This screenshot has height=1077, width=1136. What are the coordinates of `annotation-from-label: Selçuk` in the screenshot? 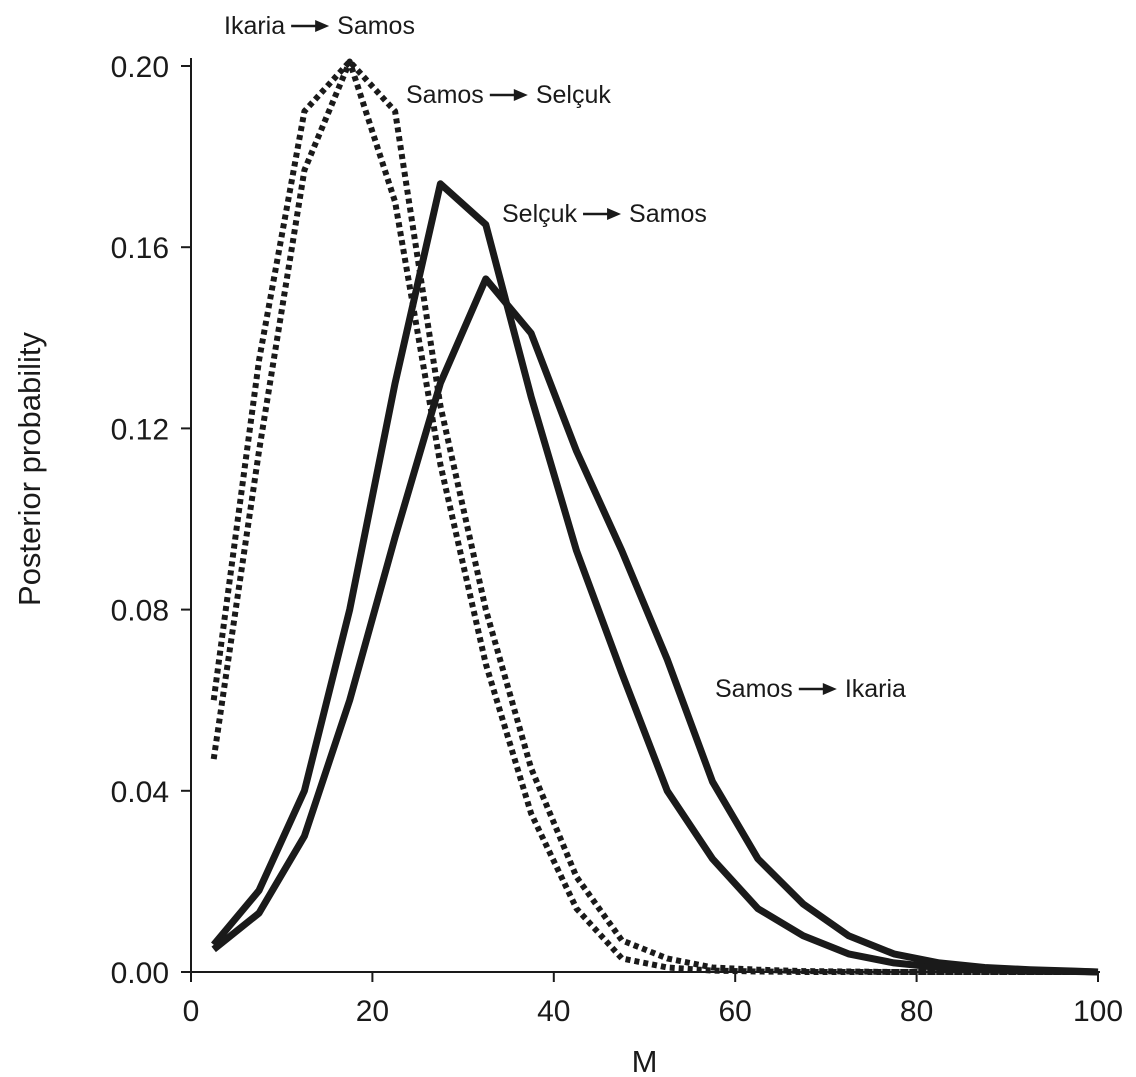 It's located at (540, 214).